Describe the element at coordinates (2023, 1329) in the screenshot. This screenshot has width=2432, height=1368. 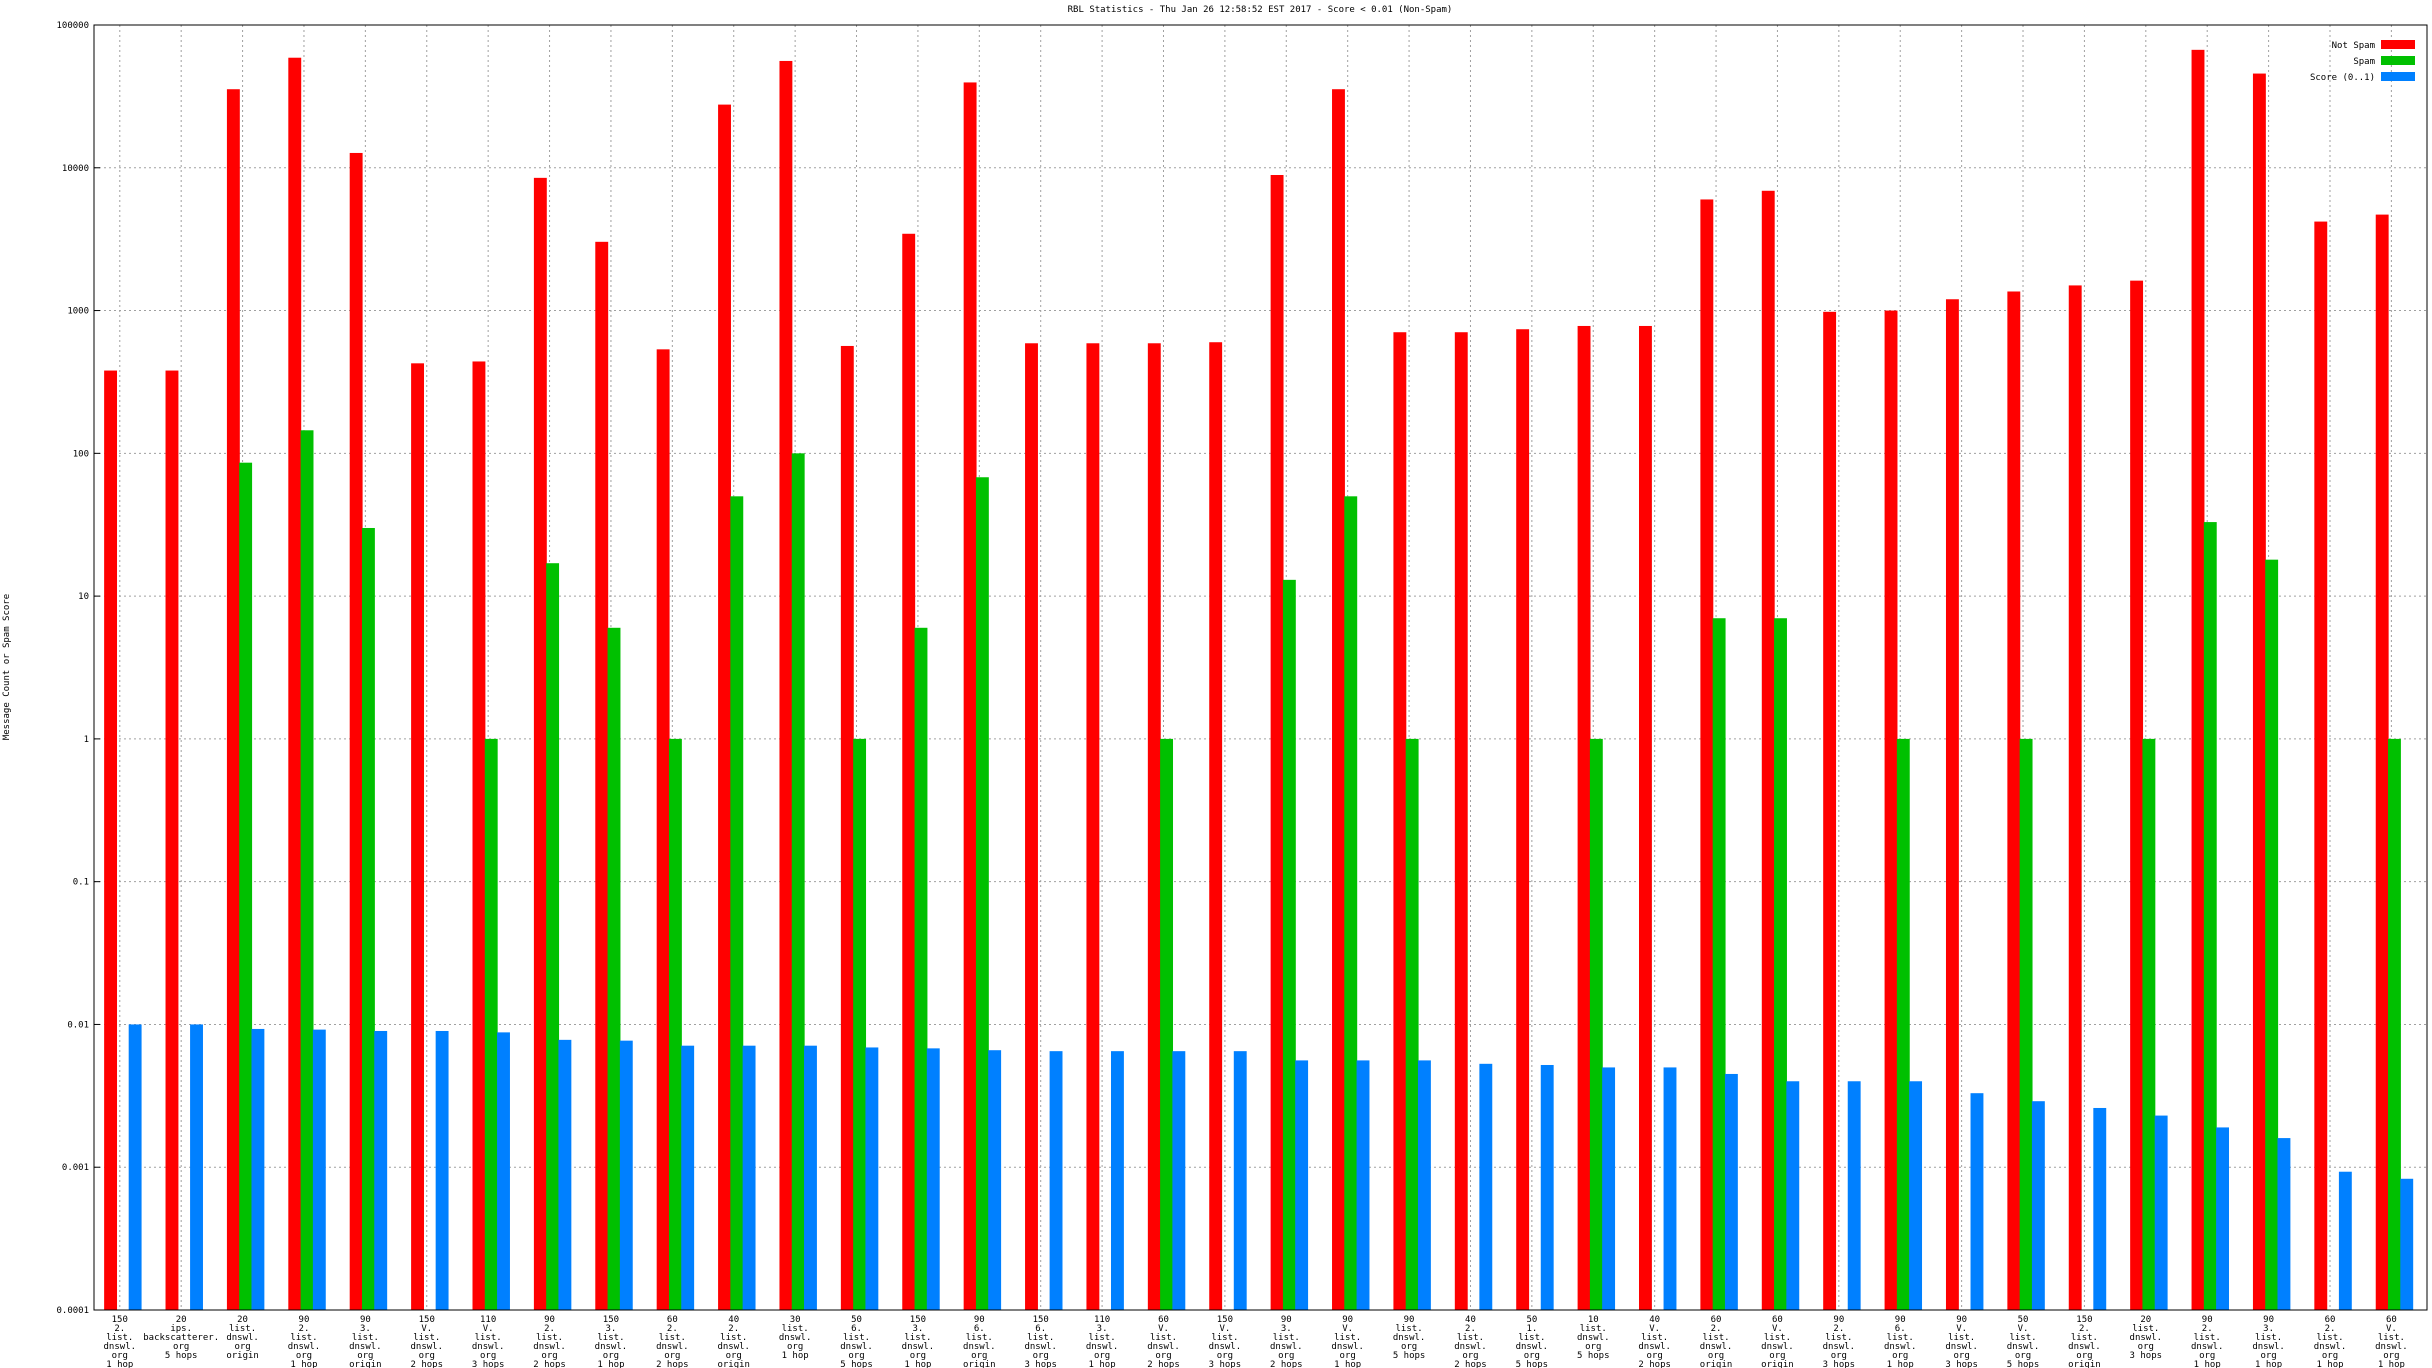
I see `x-tick-label: V.` at that location.